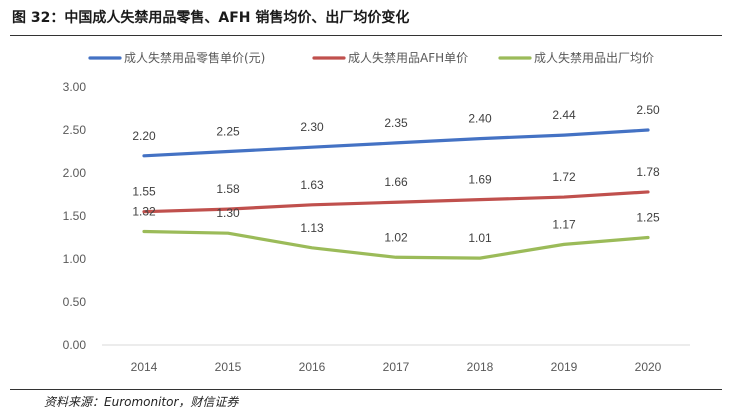  I want to click on x-tick-label: 2017, so click(396, 367).